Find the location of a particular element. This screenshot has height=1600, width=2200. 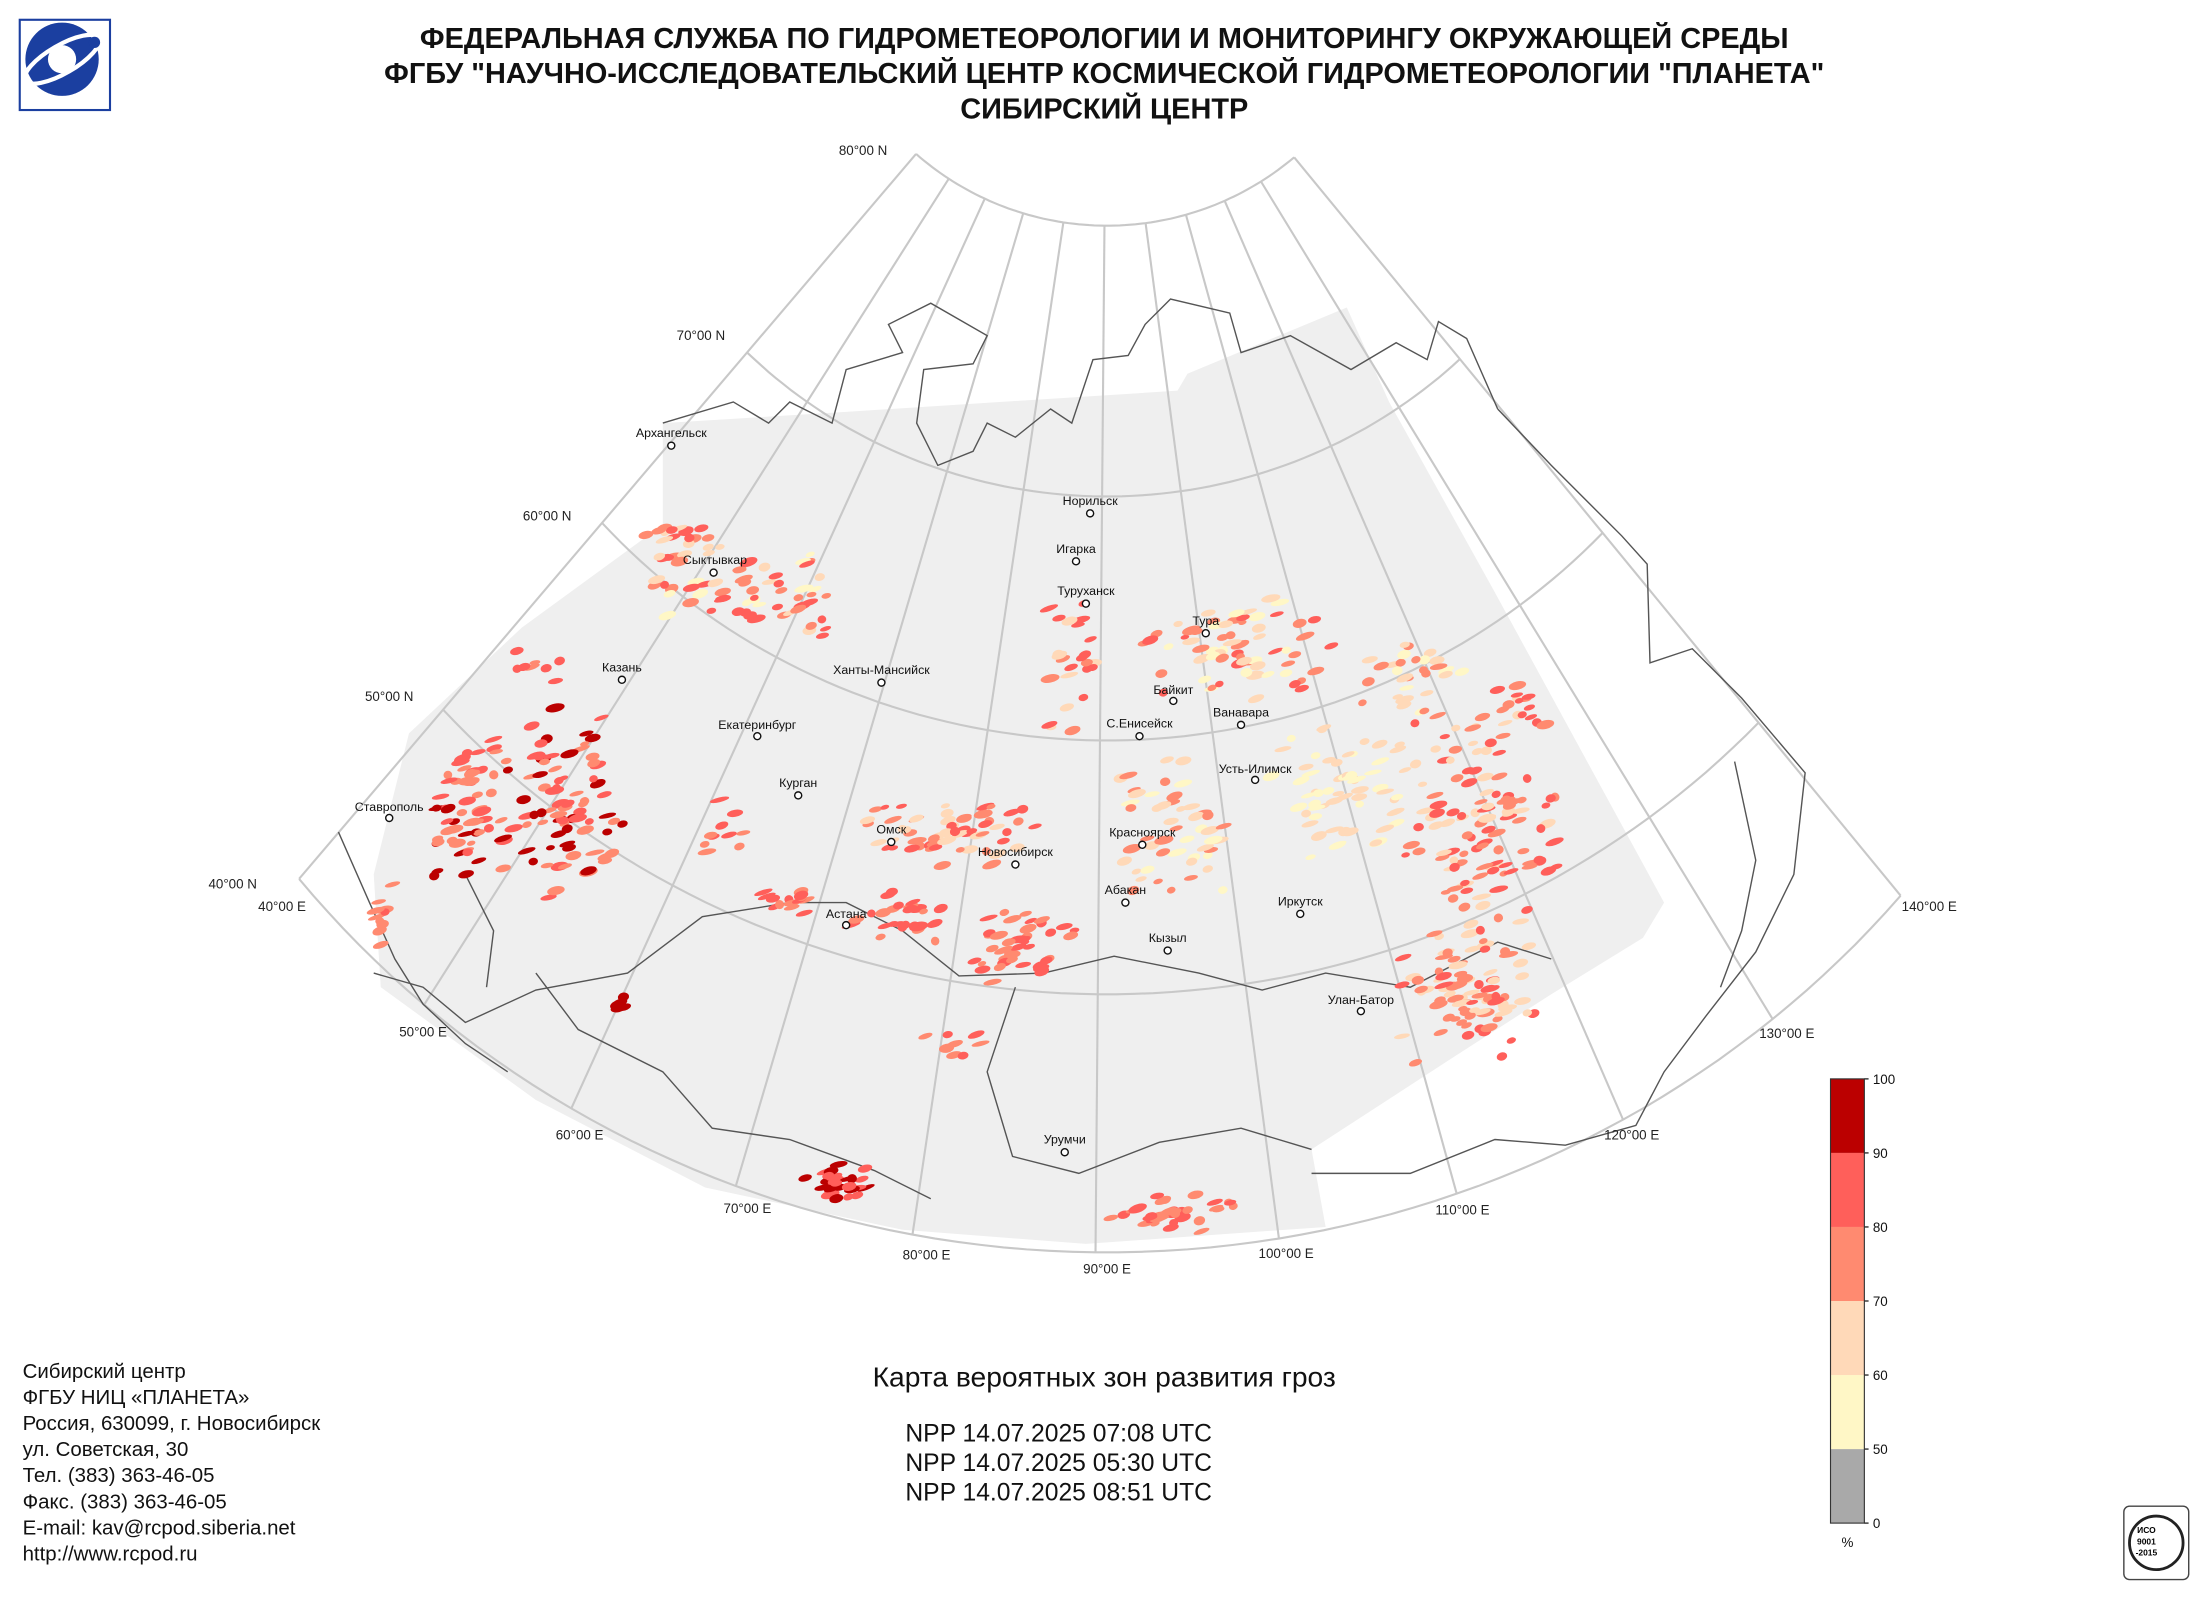

meridian-label: 40°00 E is located at coordinates (282, 906).